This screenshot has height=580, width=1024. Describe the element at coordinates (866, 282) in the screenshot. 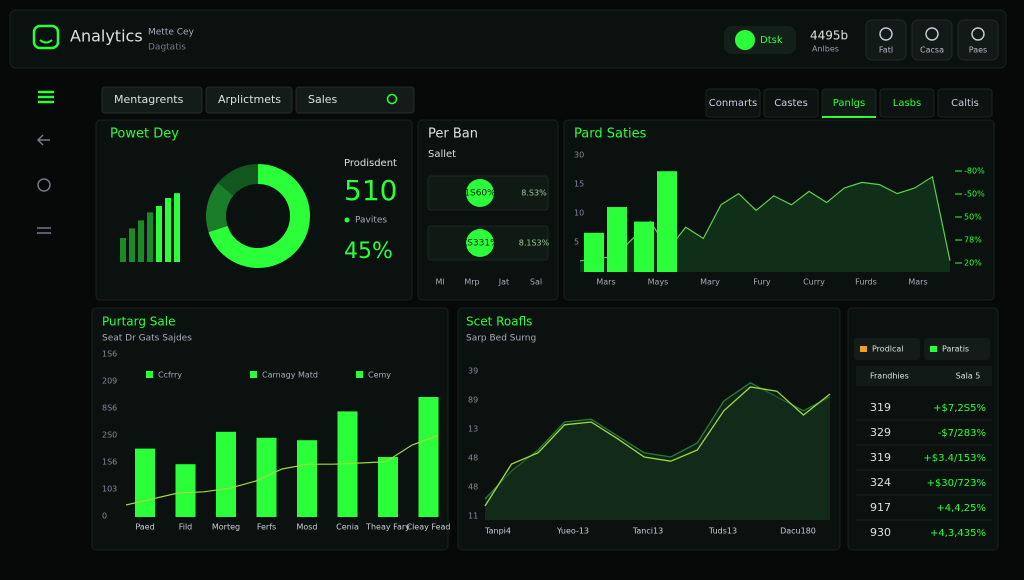

I see `x-label: Furds` at that location.